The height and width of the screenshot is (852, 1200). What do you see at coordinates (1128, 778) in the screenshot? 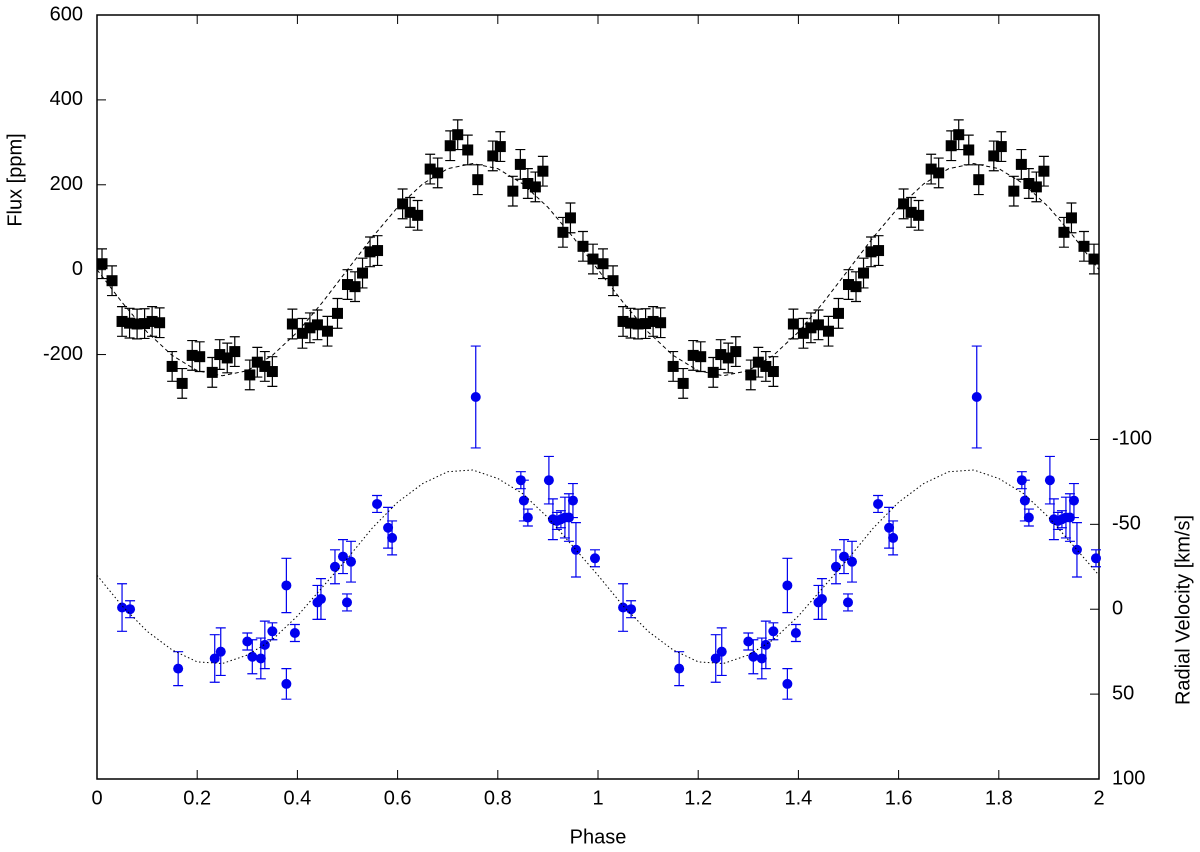
I see `y2-tick-label: 100` at bounding box center [1128, 778].